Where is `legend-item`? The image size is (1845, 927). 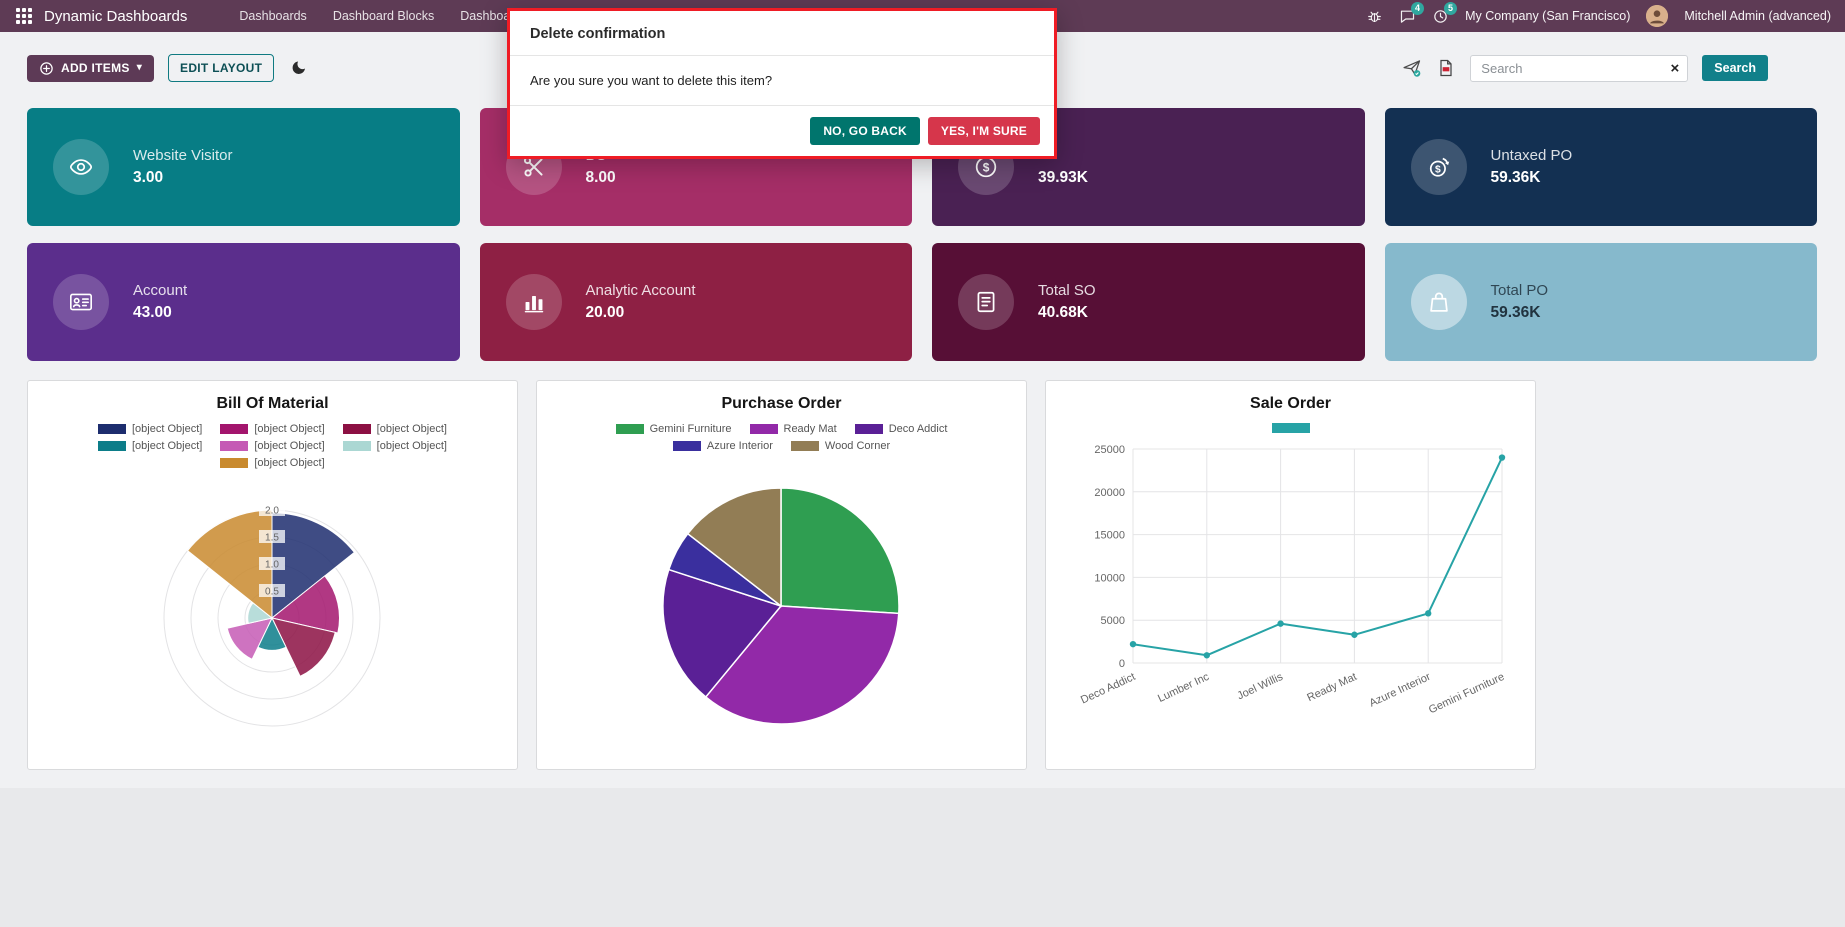 legend-item is located at coordinates (1290, 428).